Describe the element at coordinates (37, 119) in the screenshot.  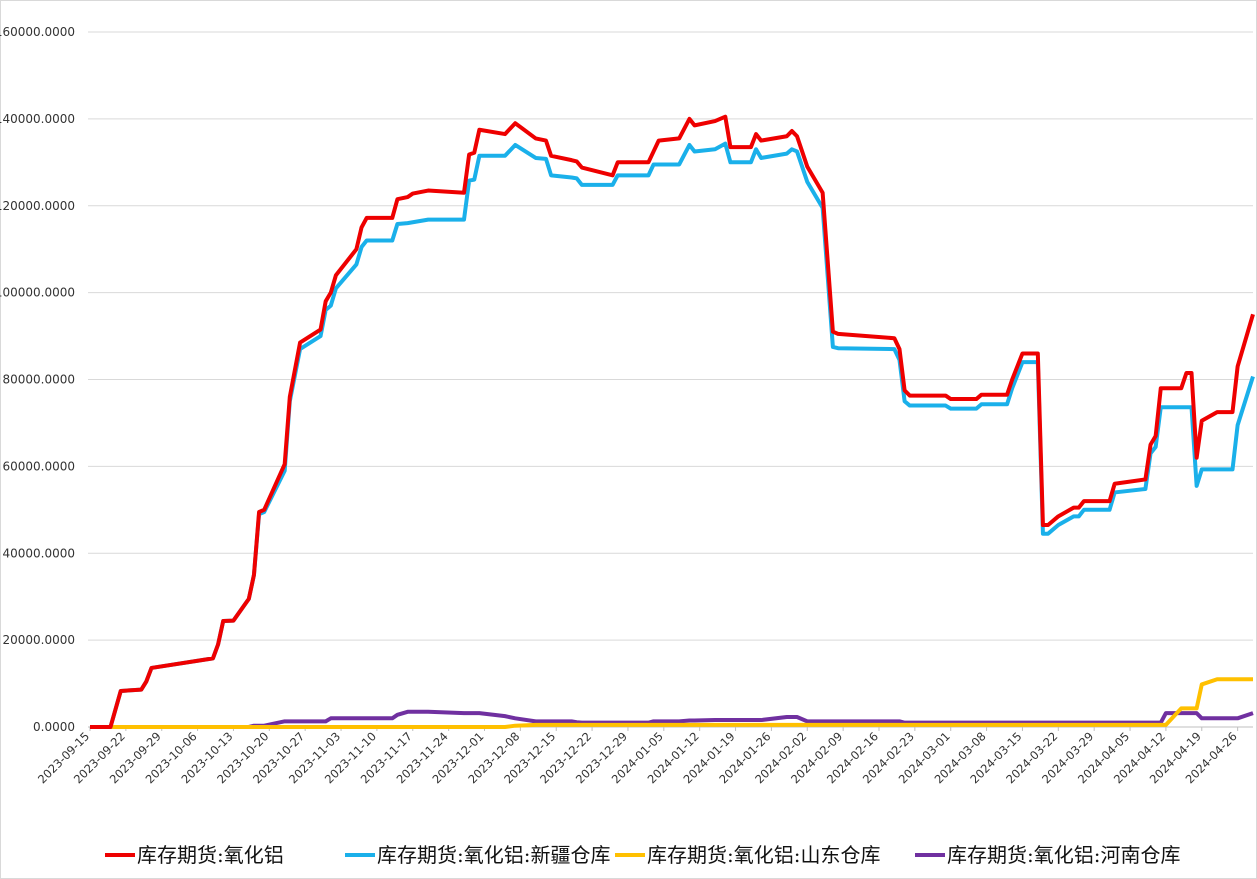
I see `y-tick-label: 140000.0000` at that location.